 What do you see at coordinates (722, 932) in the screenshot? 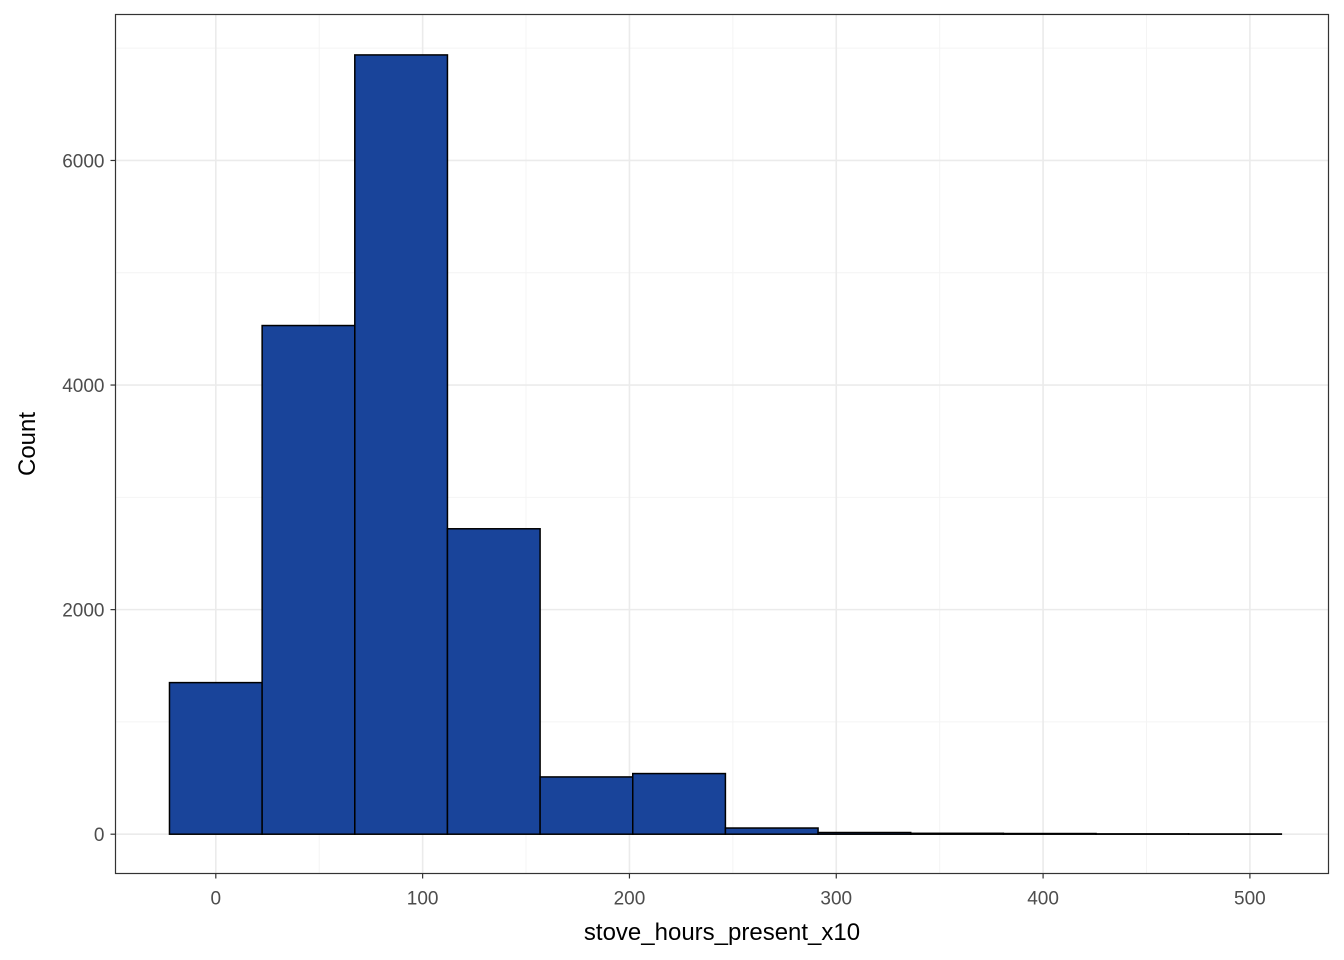
I see `x-axis-title: stove_hours_present_x10` at bounding box center [722, 932].